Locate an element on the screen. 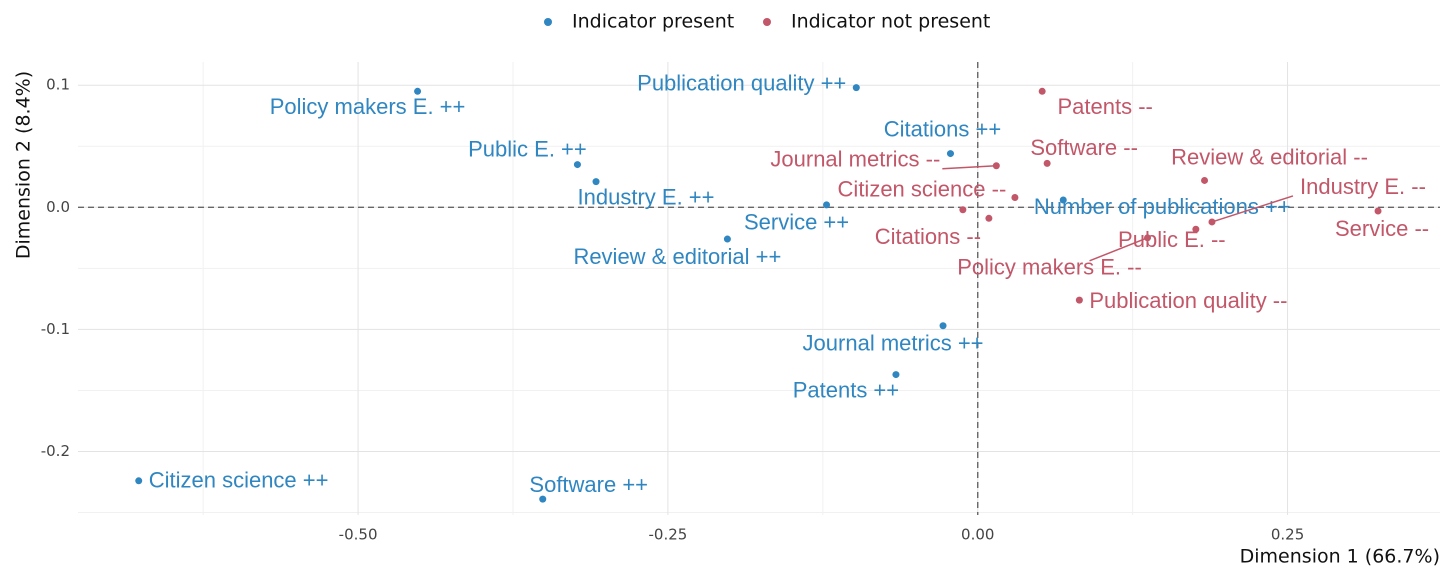 This screenshot has height=571, width=1455. point-label: Publication quality -- is located at coordinates (1188, 300).